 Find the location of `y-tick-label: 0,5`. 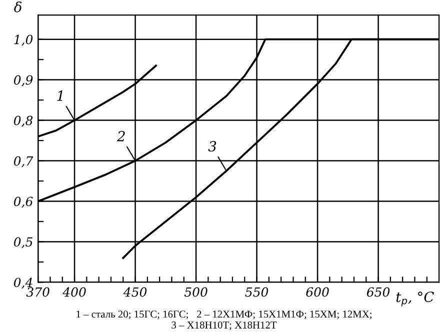

y-tick-label: 0,5 is located at coordinates (23, 242).